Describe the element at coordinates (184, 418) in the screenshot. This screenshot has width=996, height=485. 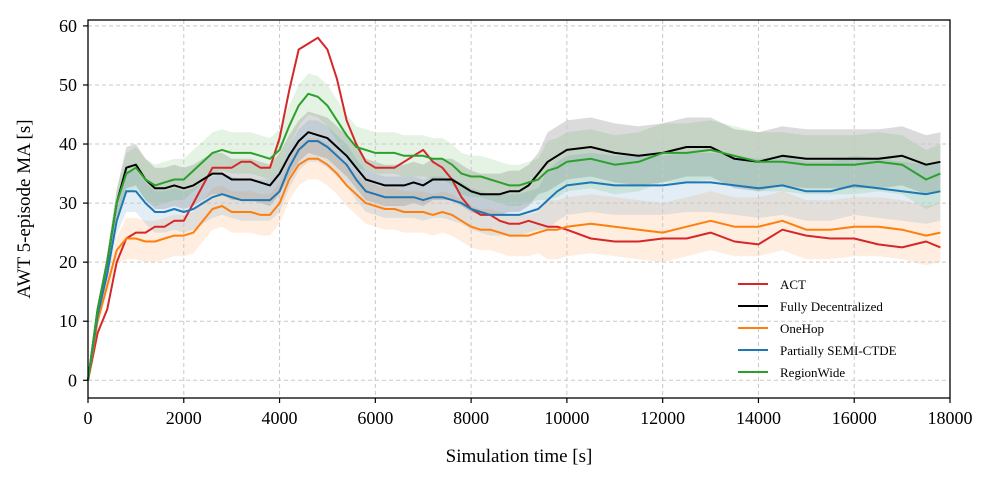
I see `x-tick-label: 2000` at that location.